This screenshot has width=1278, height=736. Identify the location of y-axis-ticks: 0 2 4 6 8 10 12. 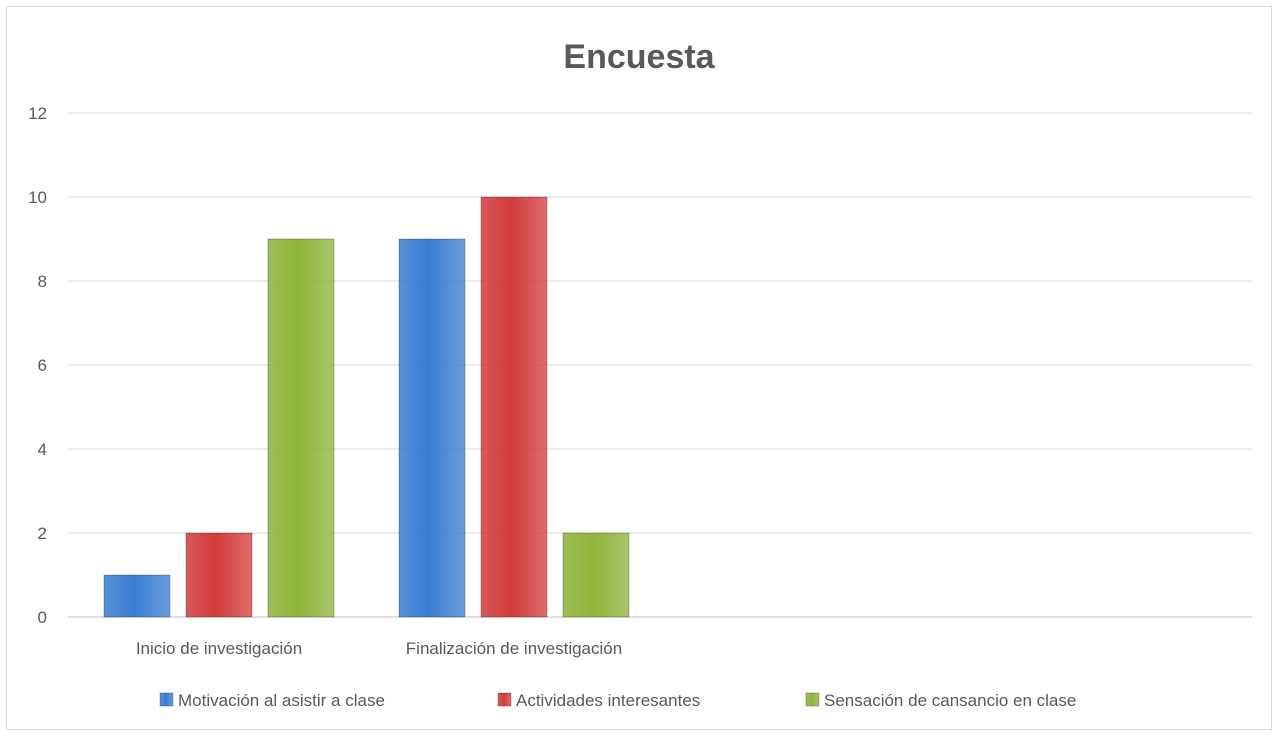
(37, 365).